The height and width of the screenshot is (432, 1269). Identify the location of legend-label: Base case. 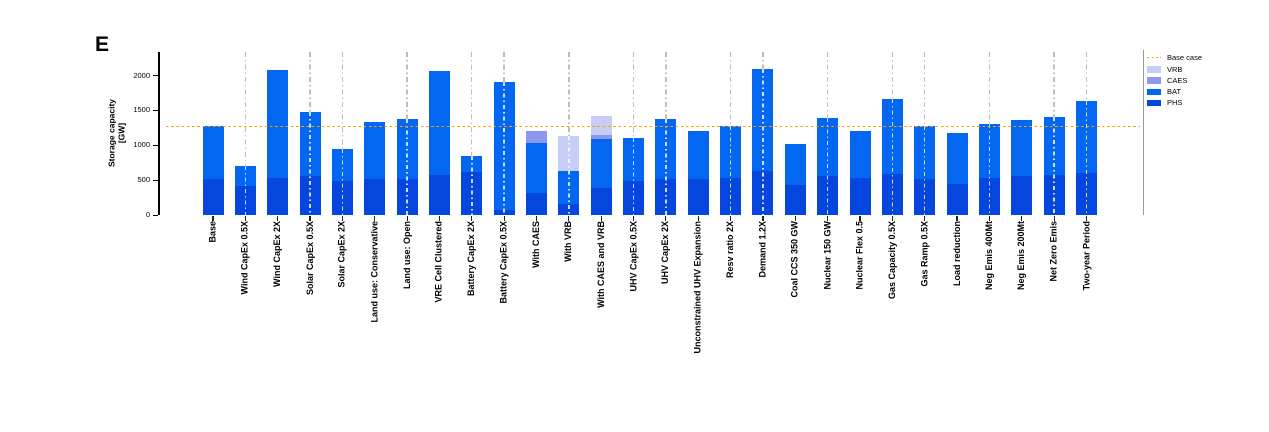
(1185, 57).